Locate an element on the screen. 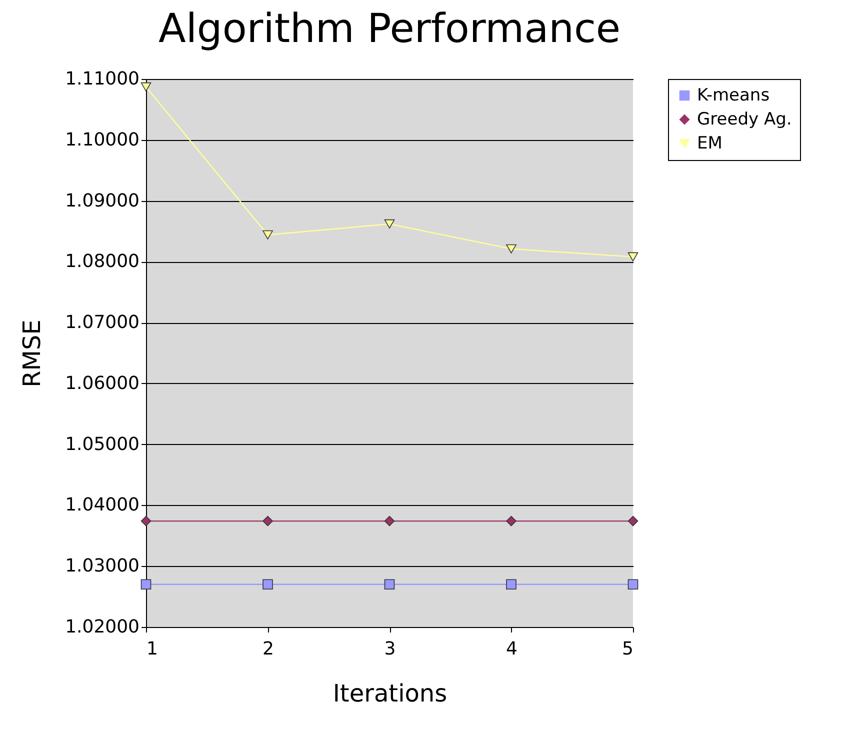 This screenshot has width=853, height=746. chart-title: Algorithm Performance is located at coordinates (389, 29).